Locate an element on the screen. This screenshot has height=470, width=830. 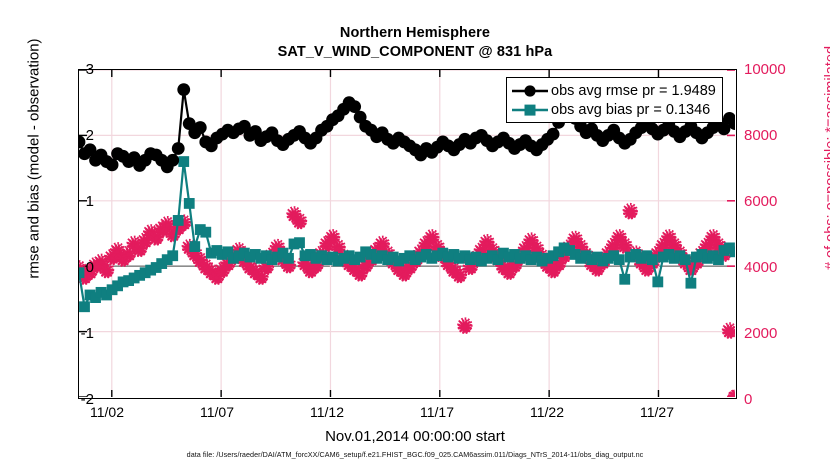
title-line-2: SAT_V_WIND_COMPONENT @ 831 hPa is located at coordinates (415, 52).